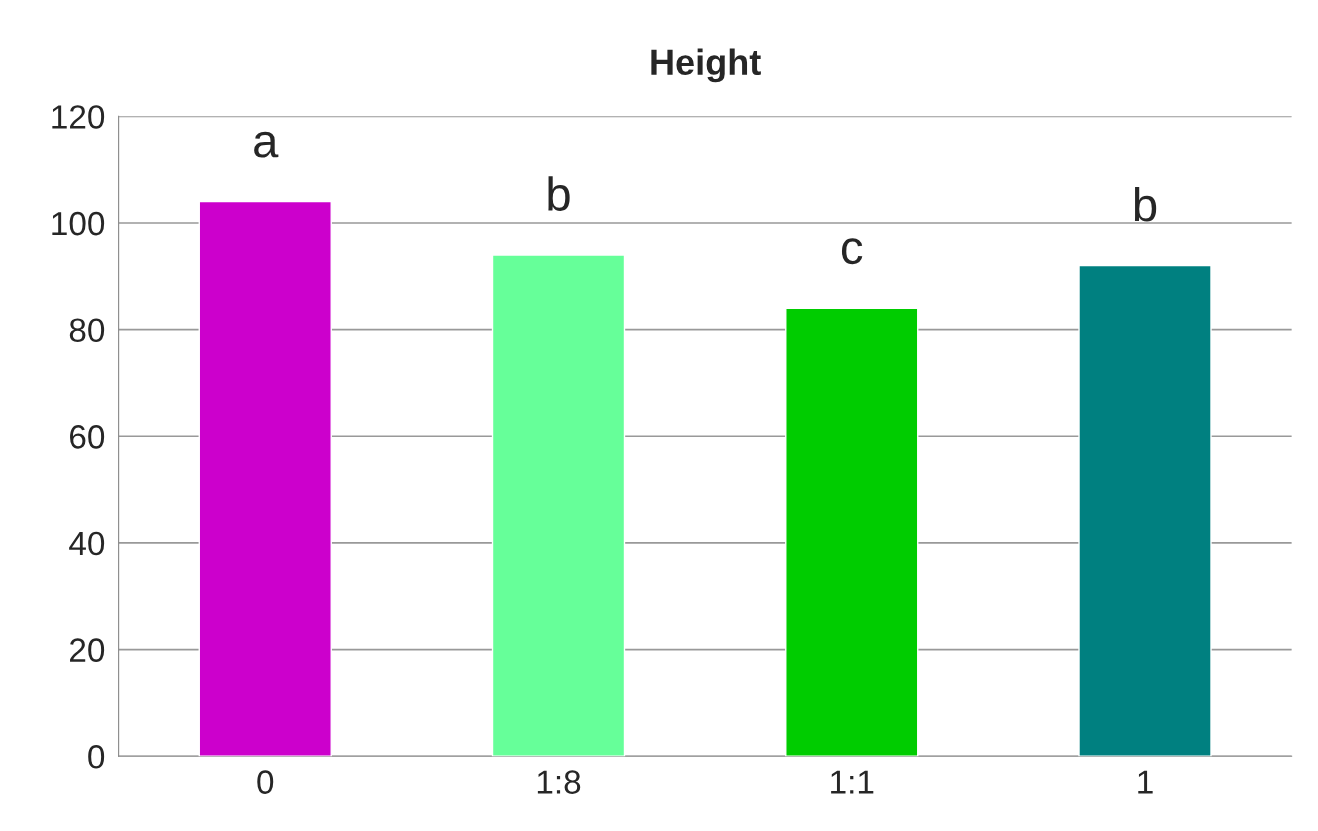  What do you see at coordinates (87, 650) in the screenshot?
I see `y-tick-label: 20` at bounding box center [87, 650].